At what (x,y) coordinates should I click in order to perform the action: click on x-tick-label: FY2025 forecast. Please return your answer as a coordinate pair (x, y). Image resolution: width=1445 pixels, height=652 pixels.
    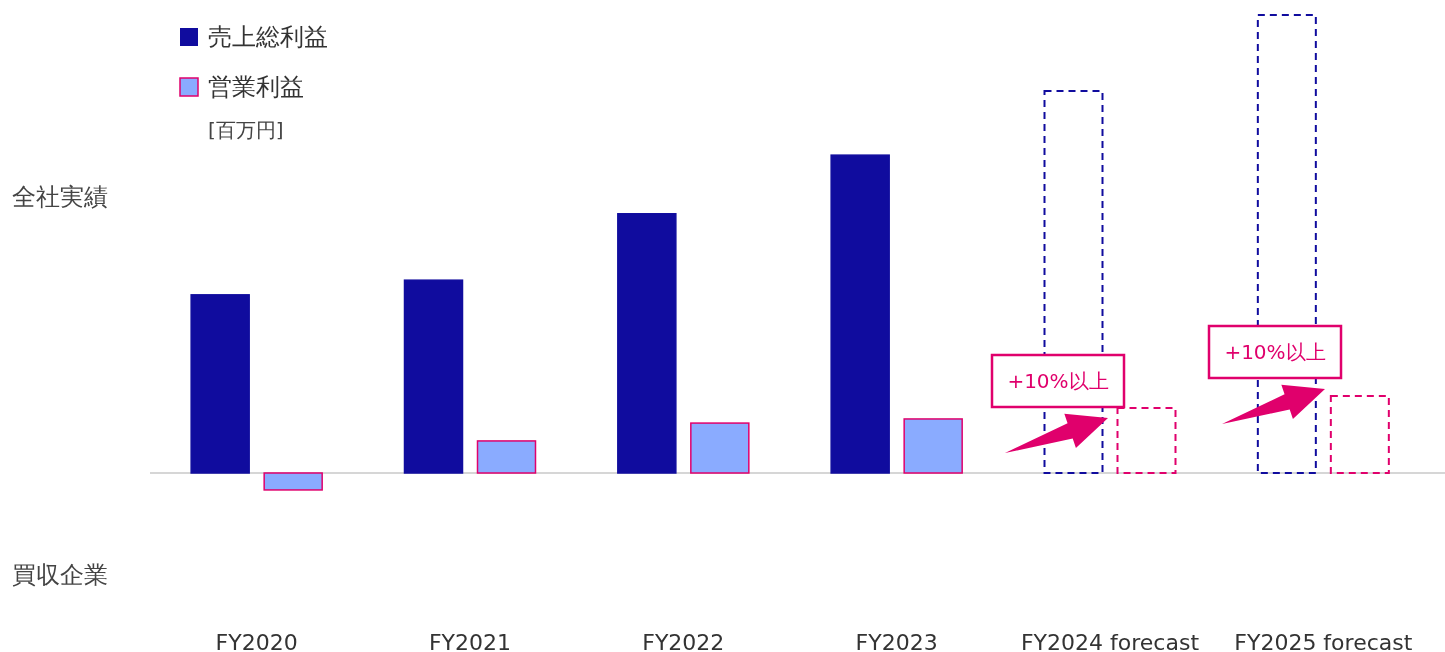
    Looking at the image, I should click on (1323, 641).